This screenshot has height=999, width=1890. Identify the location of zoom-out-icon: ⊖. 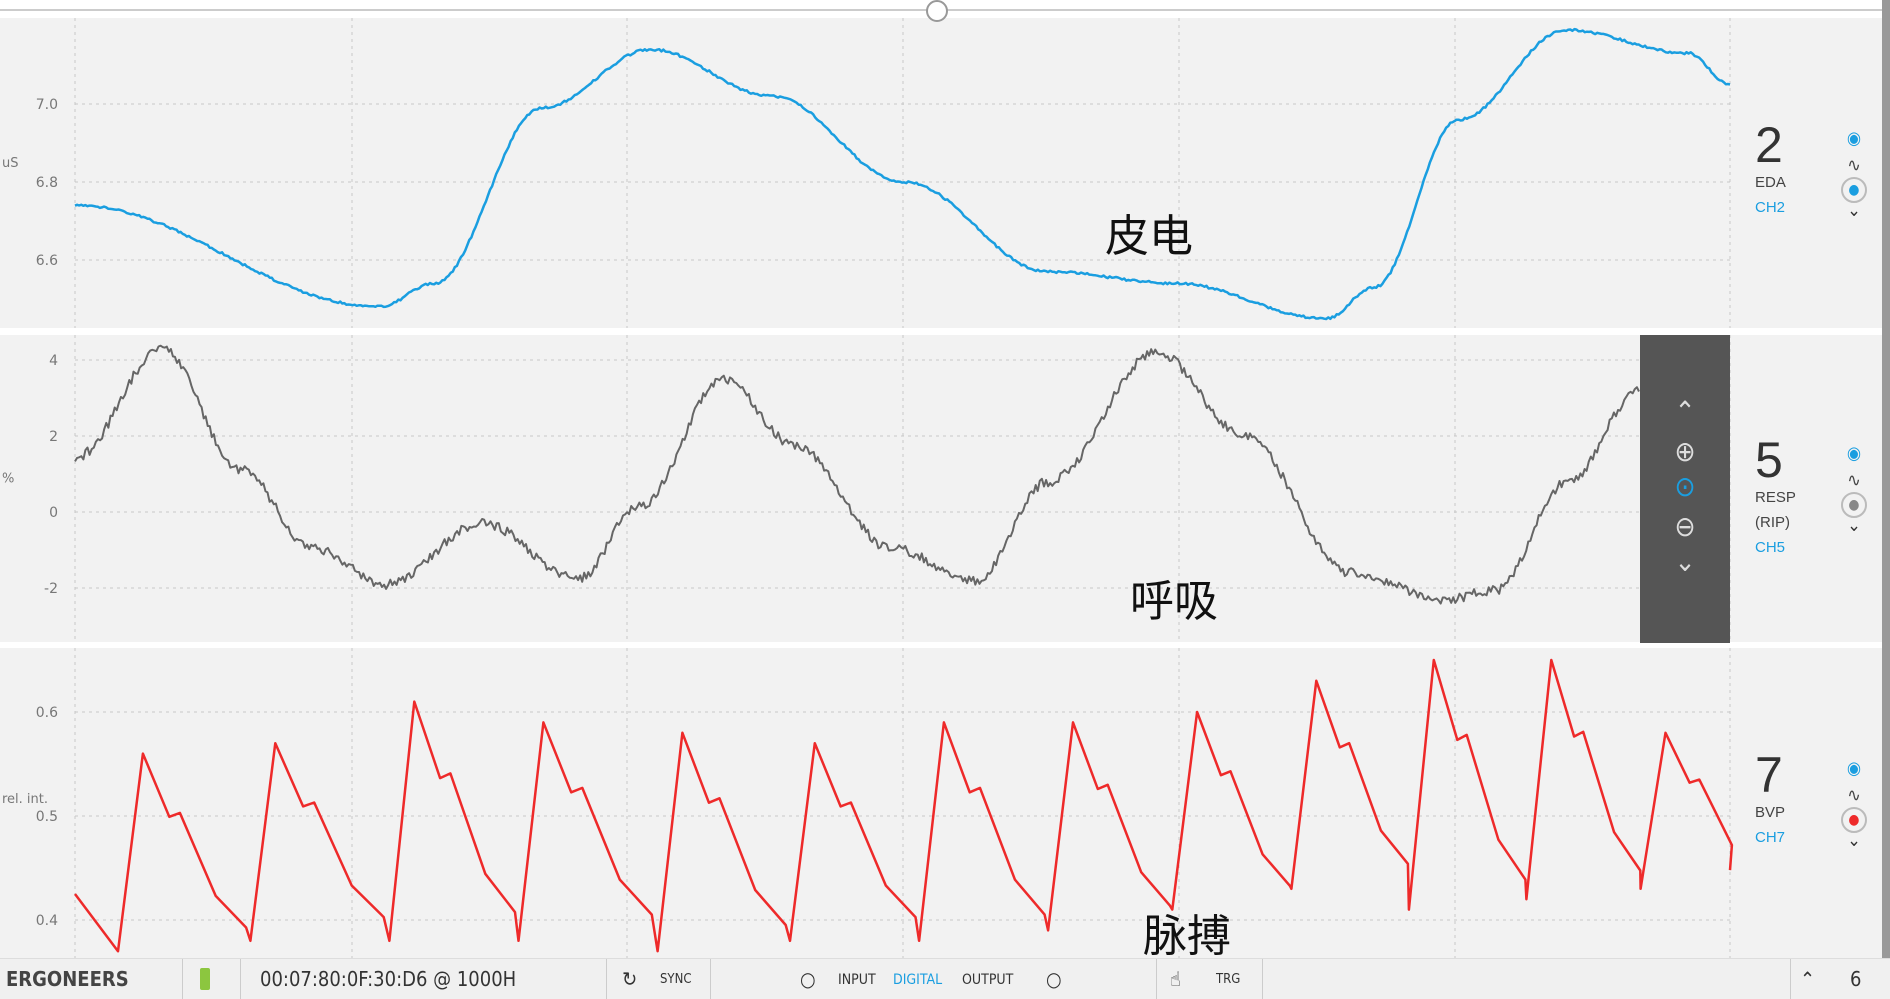
(1685, 526).